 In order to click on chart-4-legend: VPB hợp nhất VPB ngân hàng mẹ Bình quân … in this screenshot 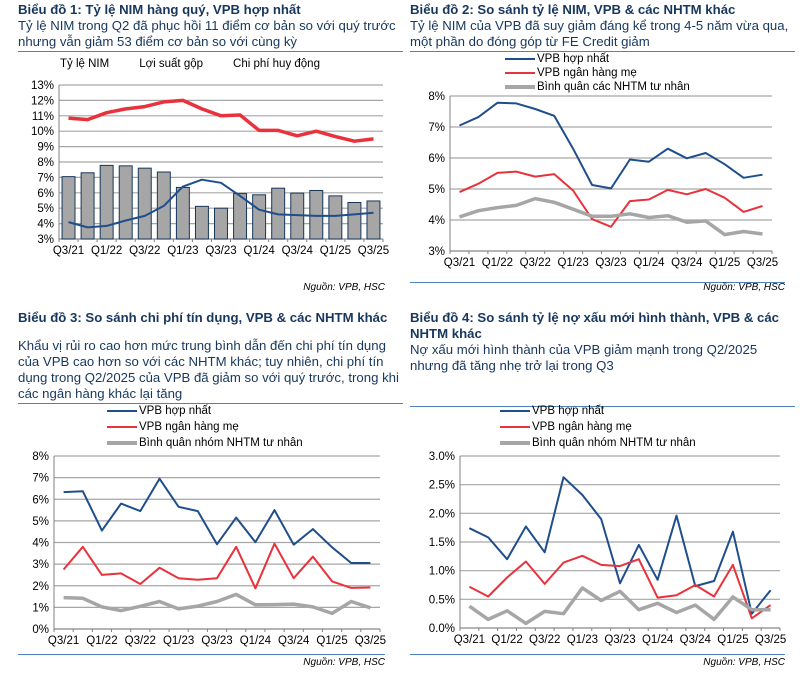, I will do `click(598, 427)`.